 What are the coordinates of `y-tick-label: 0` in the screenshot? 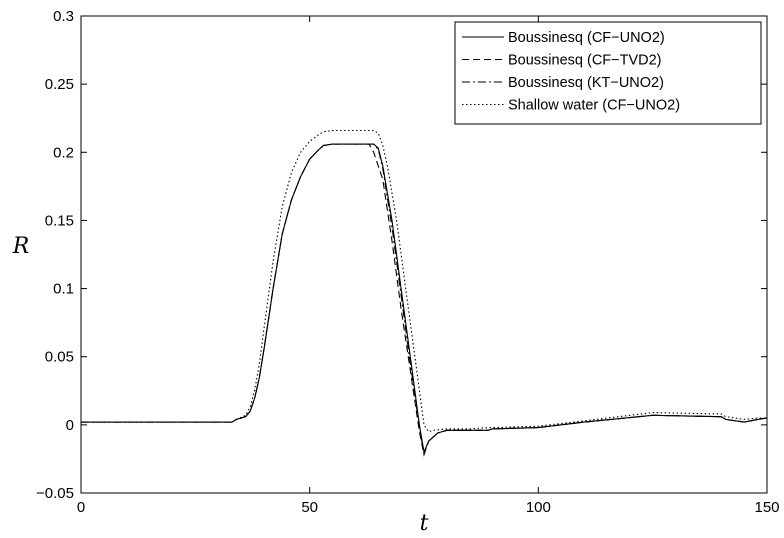 It's located at (70, 425).